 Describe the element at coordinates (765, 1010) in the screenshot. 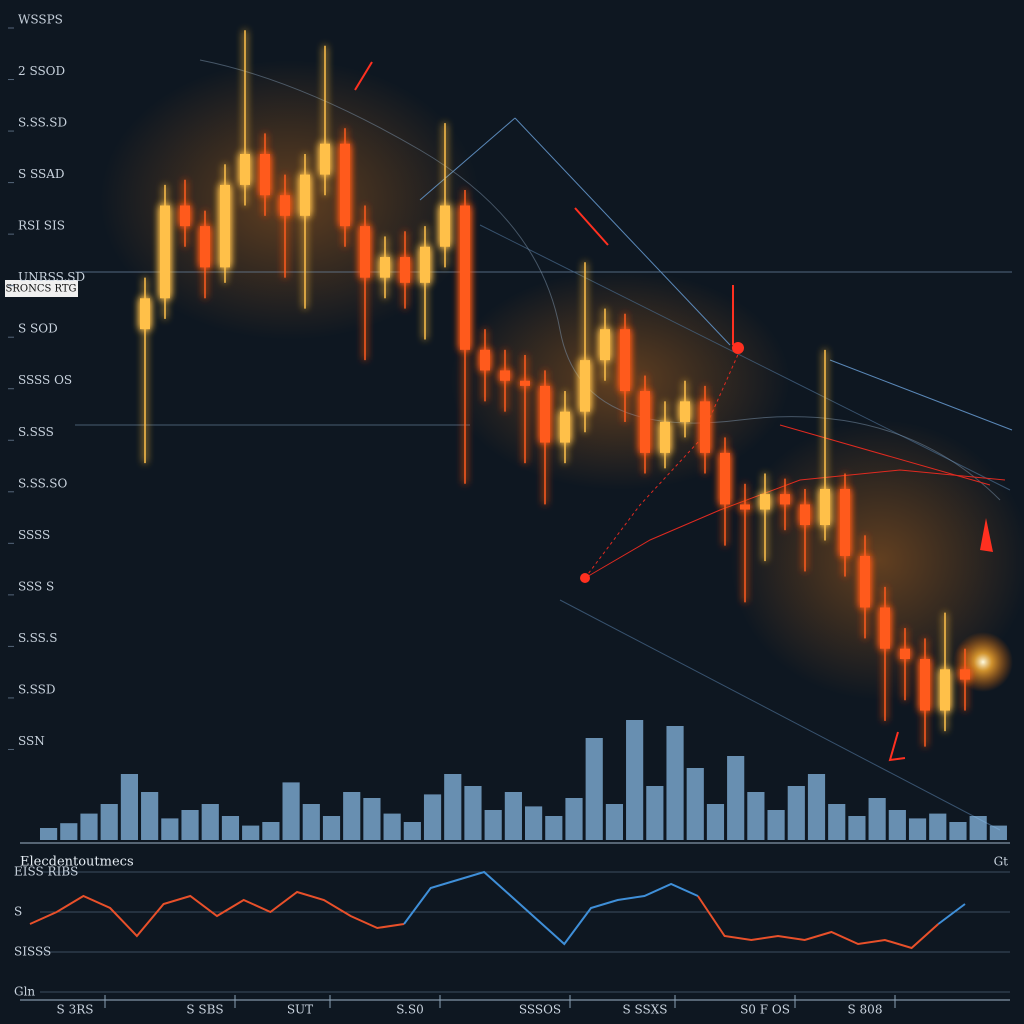

I see `x-tick-label: S0 F OS` at that location.